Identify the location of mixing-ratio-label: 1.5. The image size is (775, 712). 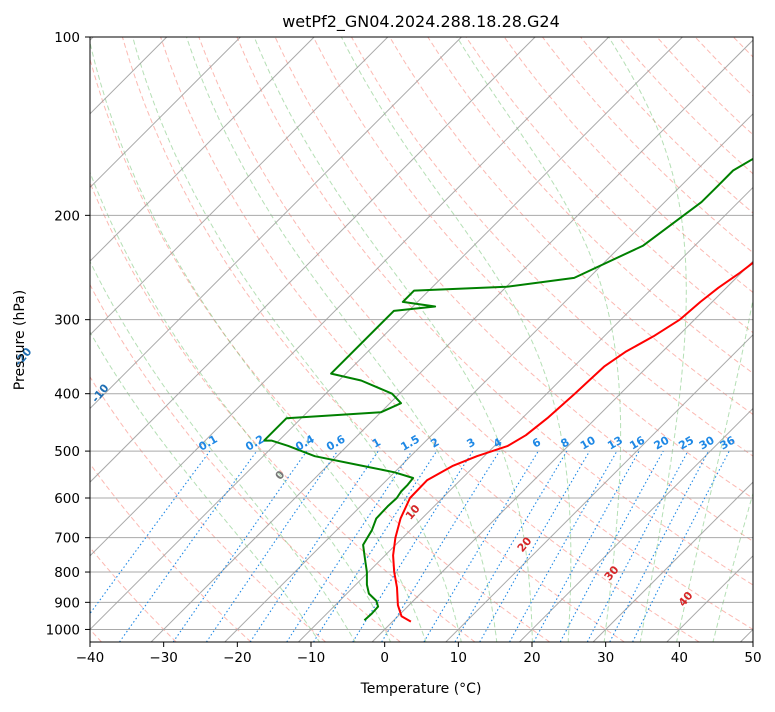
(409, 443).